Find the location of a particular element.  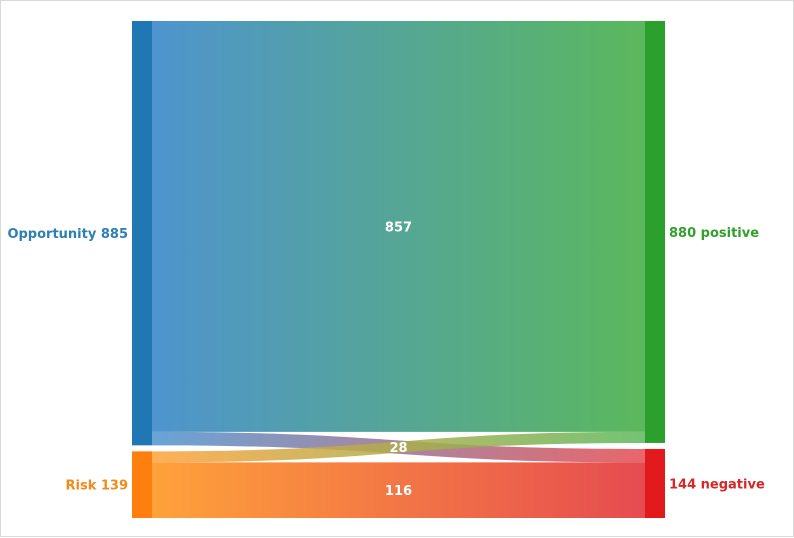

node-negative is located at coordinates (655, 483).